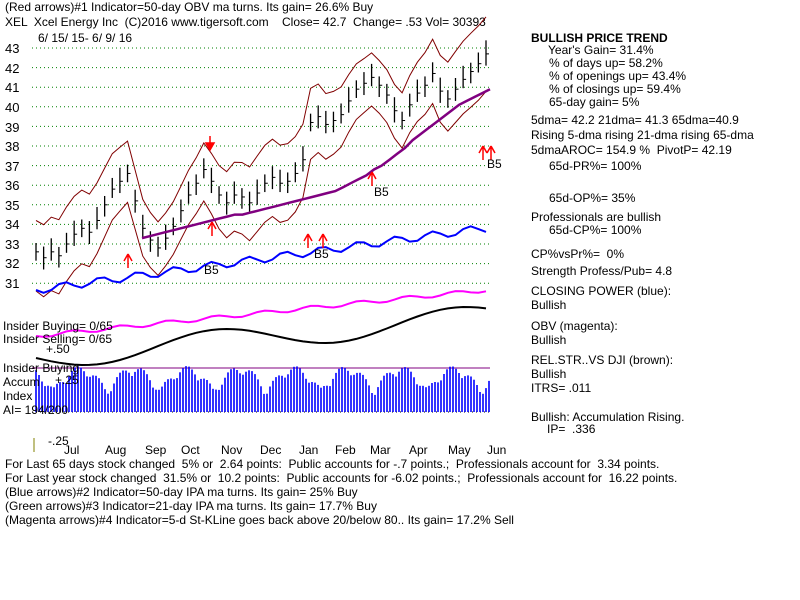 The width and height of the screenshot is (800, 600). Describe the element at coordinates (232, 450) in the screenshot. I see `month-nov: Nov` at that location.